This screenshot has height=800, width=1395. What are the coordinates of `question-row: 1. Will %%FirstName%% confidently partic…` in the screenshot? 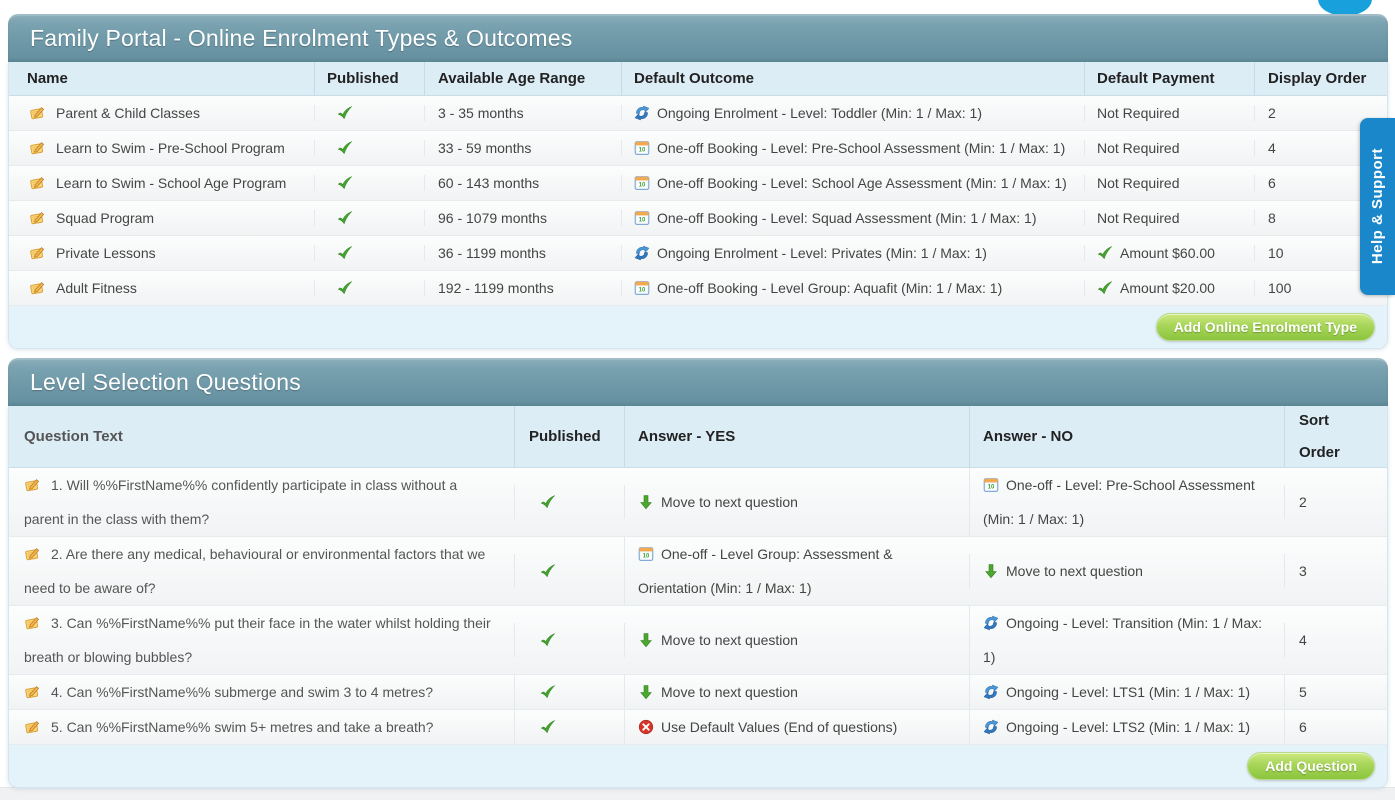 It's located at (698, 502).